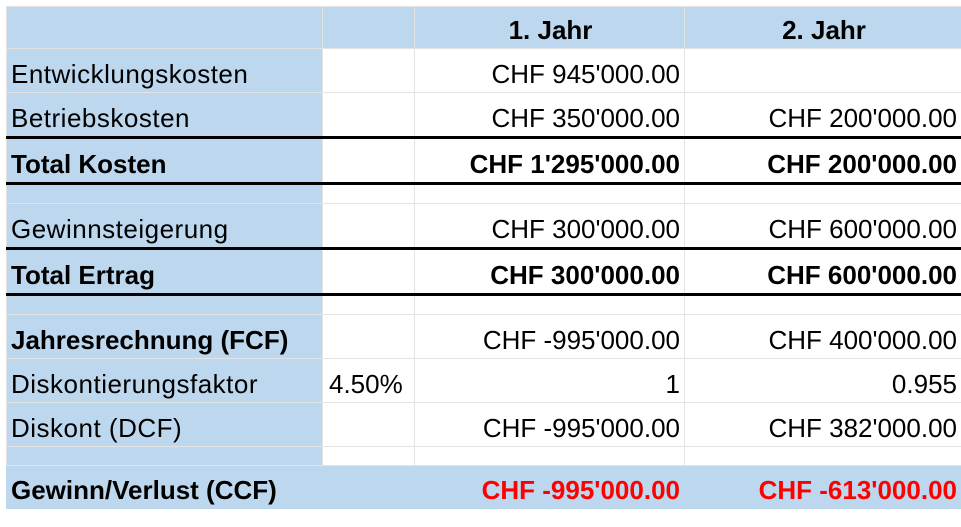 The image size is (961, 527). Describe the element at coordinates (549, 70) in the screenshot. I see `entwicklungskosten-year-1: CHF 945'000.00` at that location.